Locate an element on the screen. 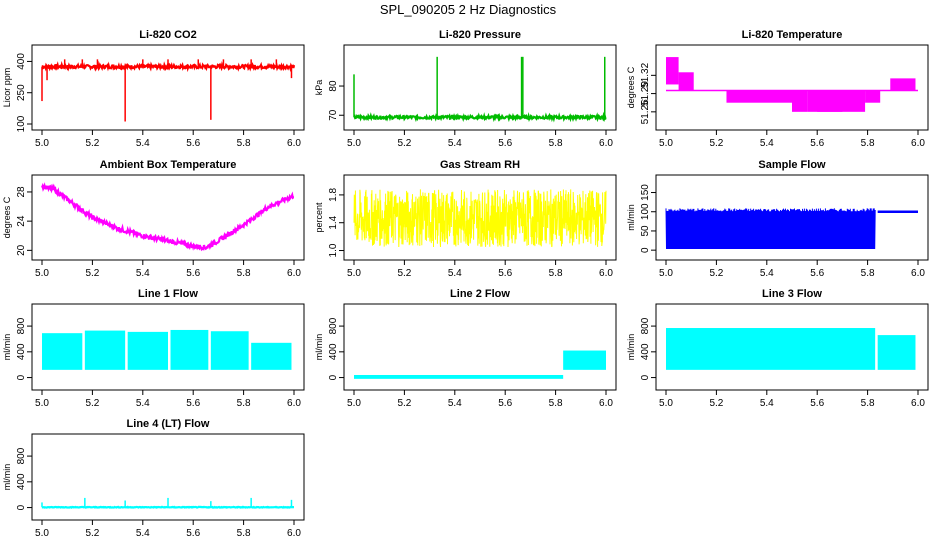  chart-title: Ambient Box Temperature is located at coordinates (168, 165).